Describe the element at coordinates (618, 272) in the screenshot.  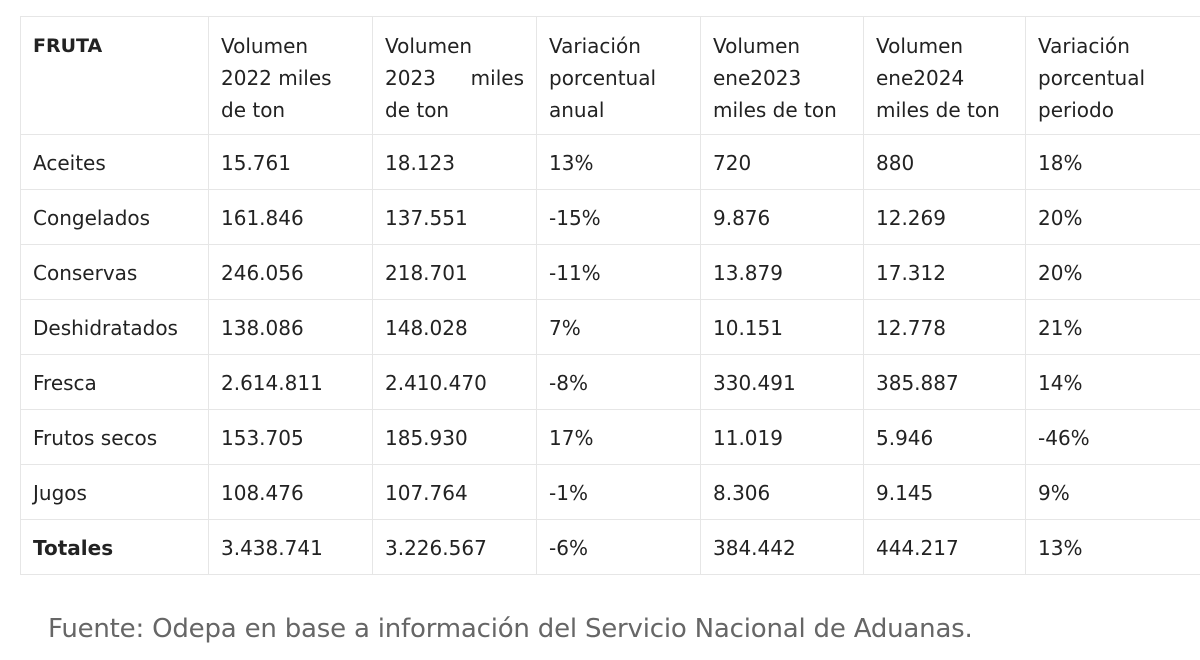
I see `cell-variacion-anual: -11%` at that location.